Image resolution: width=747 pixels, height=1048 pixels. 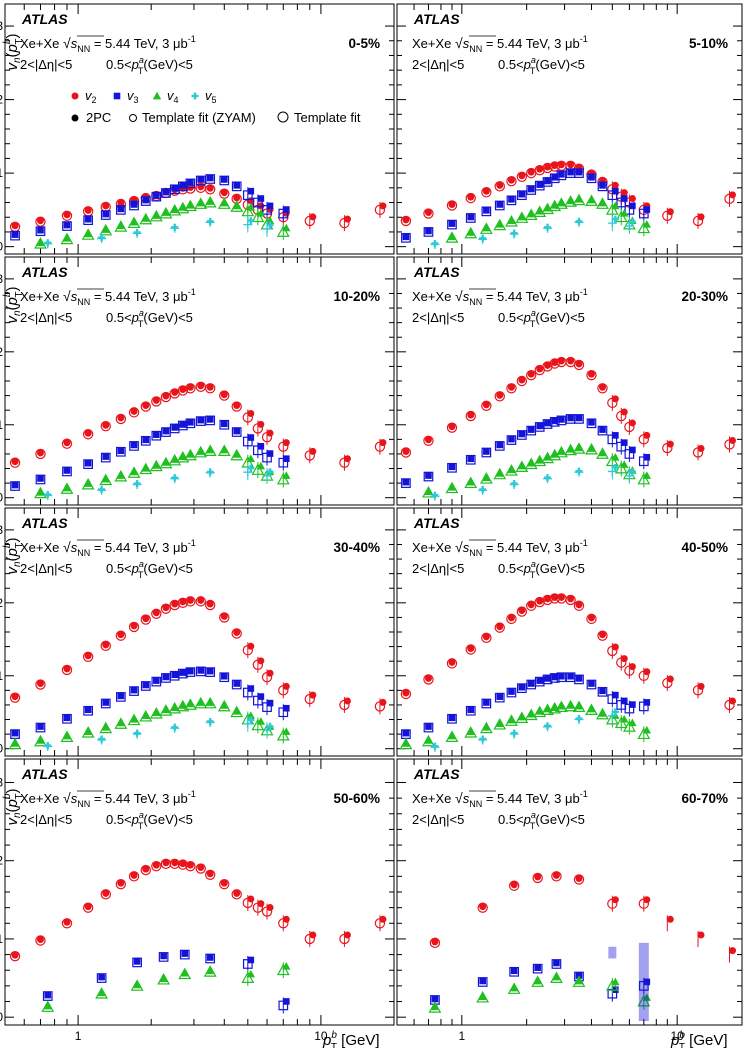 What do you see at coordinates (1, 530) in the screenshot?
I see `y-tick-label: 0.3` at bounding box center [1, 530].